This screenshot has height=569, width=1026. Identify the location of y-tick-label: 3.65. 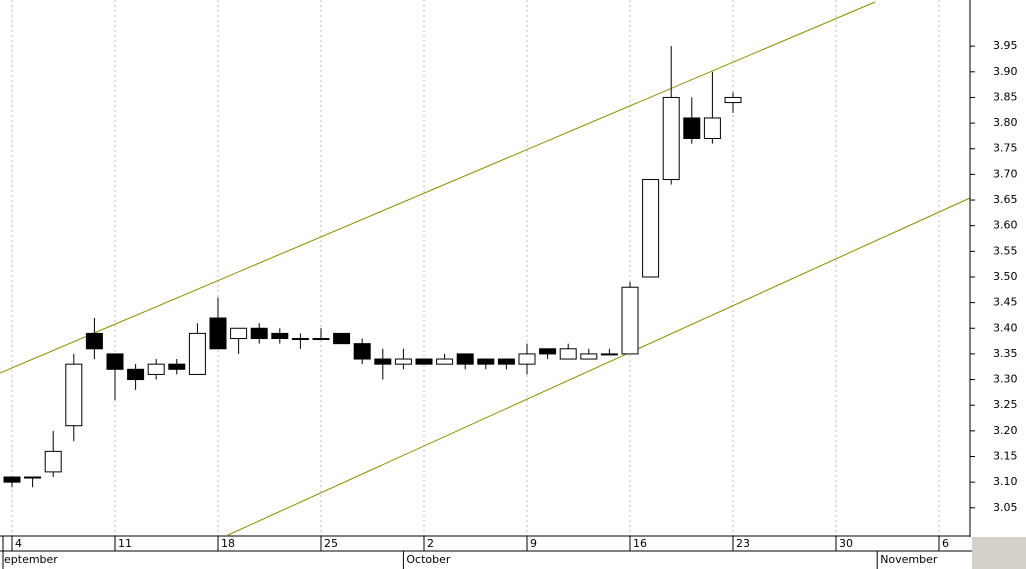
(1005, 199).